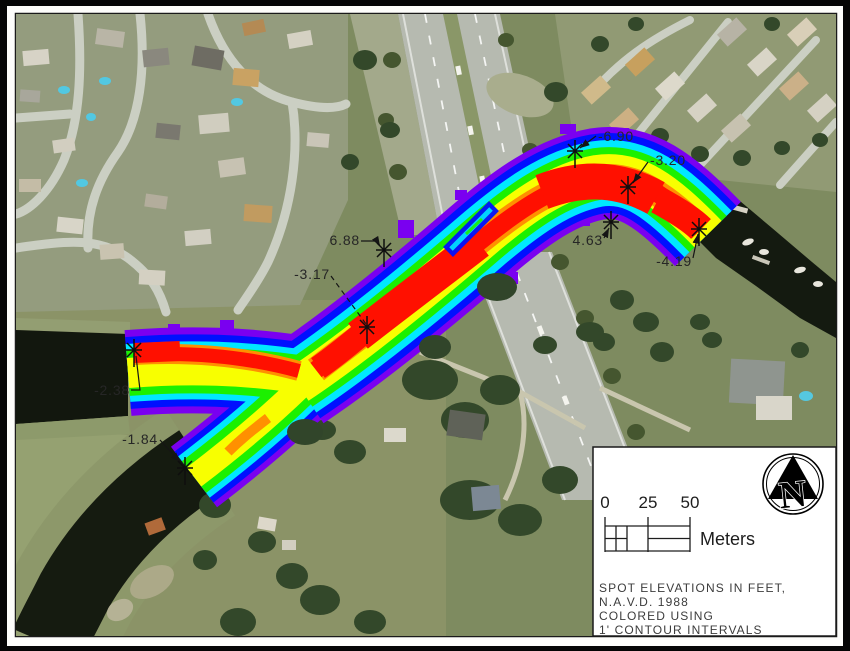 This screenshot has height=651, width=850. I want to click on caption-line: 1' CONTOUR INTERVALS, so click(681, 630).